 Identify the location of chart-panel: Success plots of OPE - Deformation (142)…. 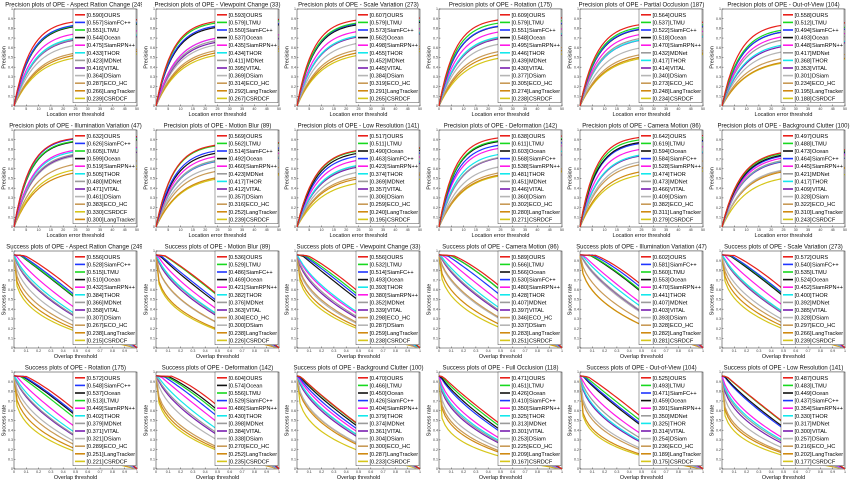
(211, 423).